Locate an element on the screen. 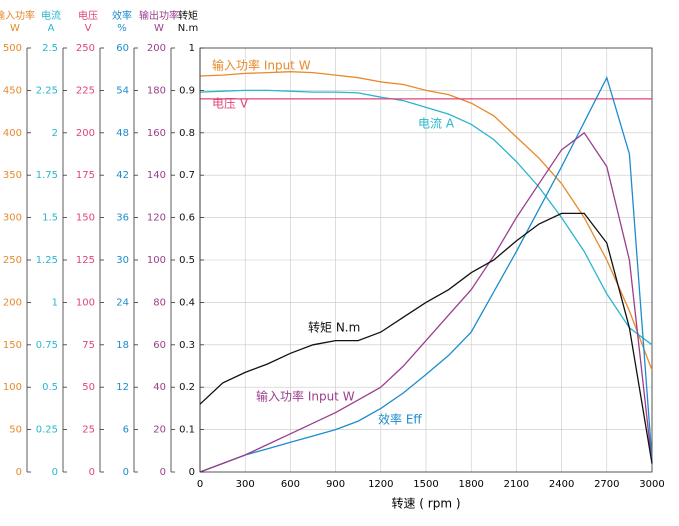  y-tick-label: 0.25 is located at coordinates (47, 430).